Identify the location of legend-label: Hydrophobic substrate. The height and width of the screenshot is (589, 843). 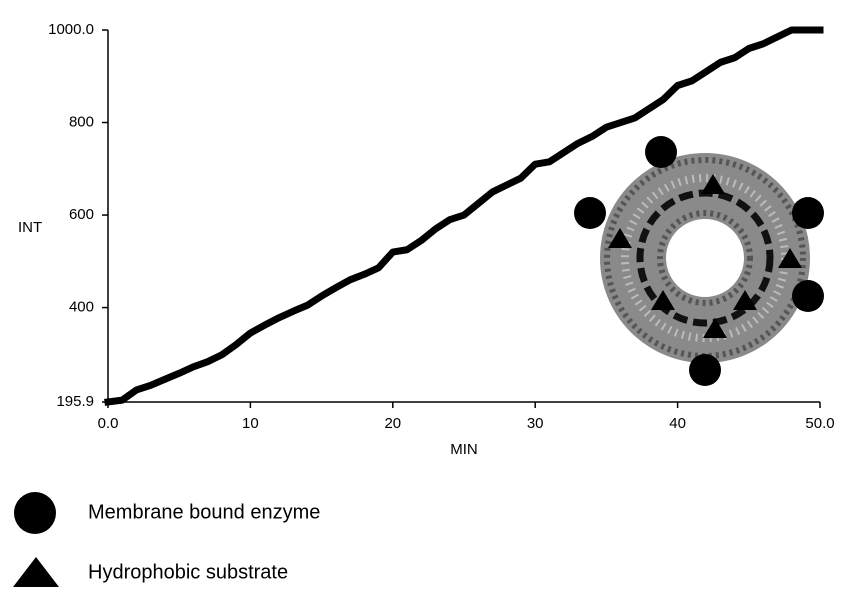
(188, 572).